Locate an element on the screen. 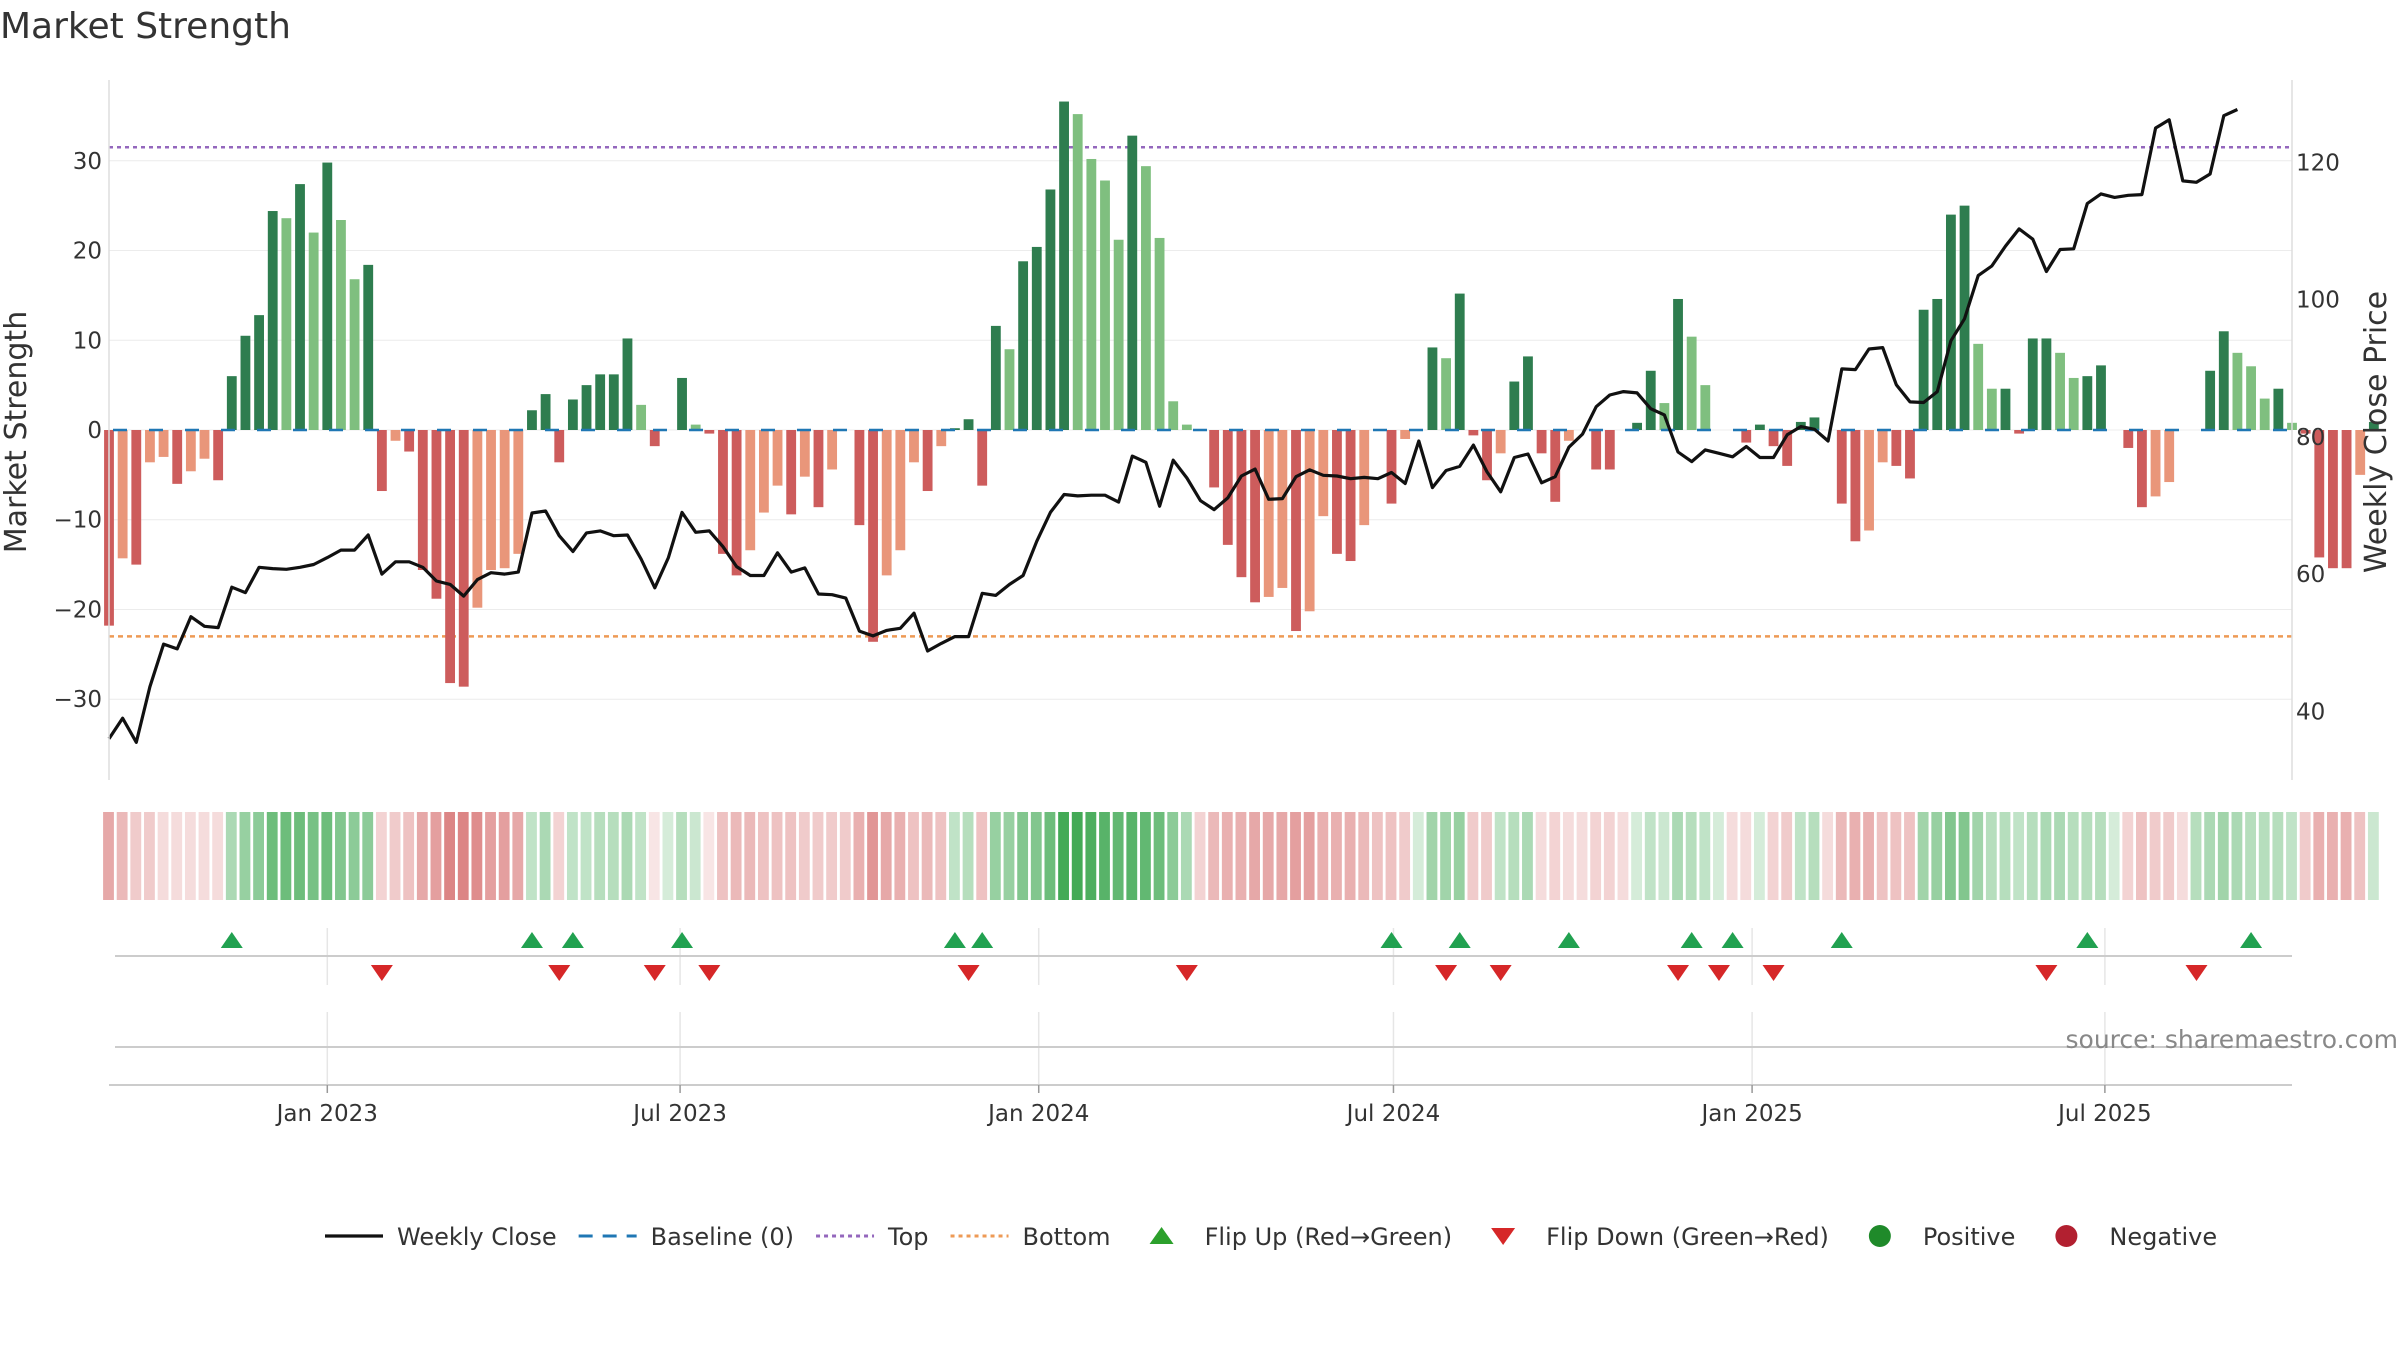 Image resolution: width=2400 pixels, height=1350 pixels. x-tick-label: Jan 2025 is located at coordinates (1750, 1114).